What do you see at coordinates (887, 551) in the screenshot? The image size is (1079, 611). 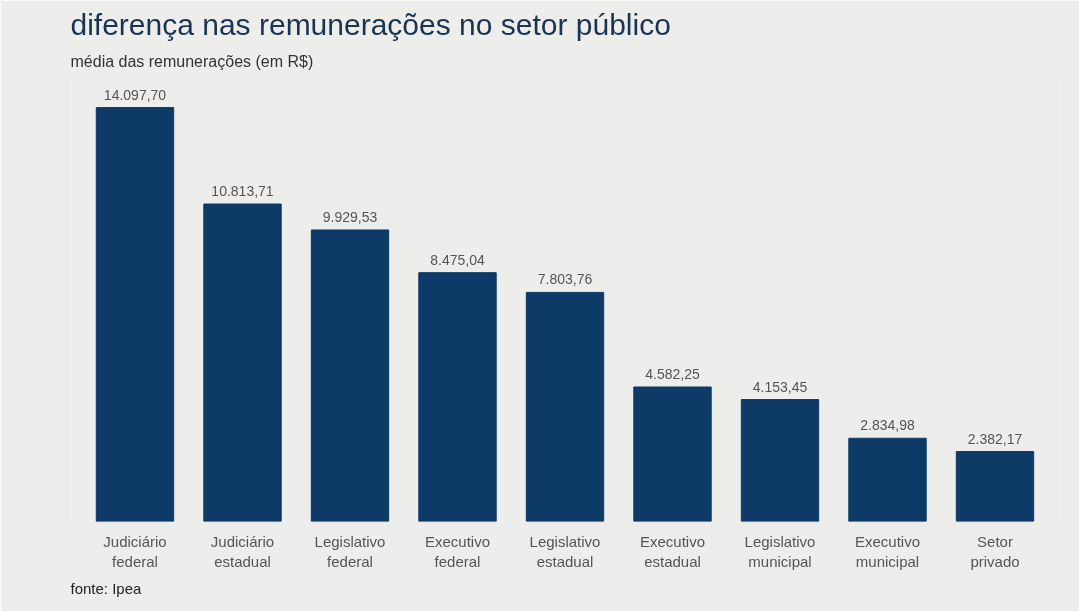 I see `x-tick-label: Executivo municipal` at bounding box center [887, 551].